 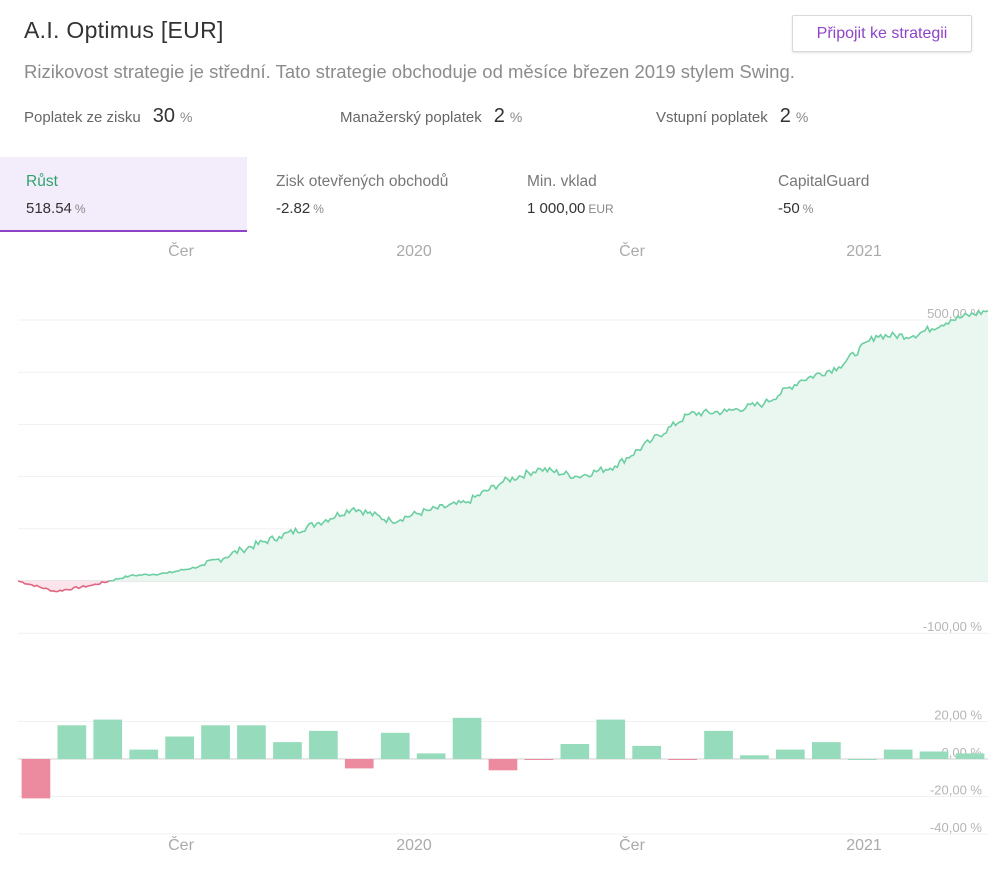 What do you see at coordinates (562, 181) in the screenshot?
I see `stat-label: Min. vklad` at bounding box center [562, 181].